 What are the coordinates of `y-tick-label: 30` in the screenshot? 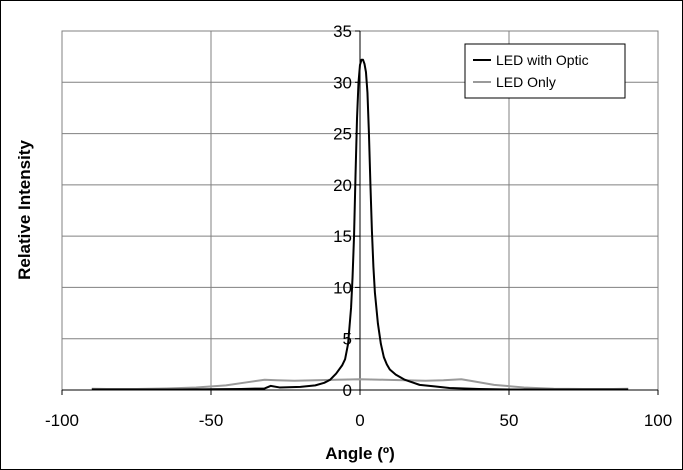 It's located at (342, 82).